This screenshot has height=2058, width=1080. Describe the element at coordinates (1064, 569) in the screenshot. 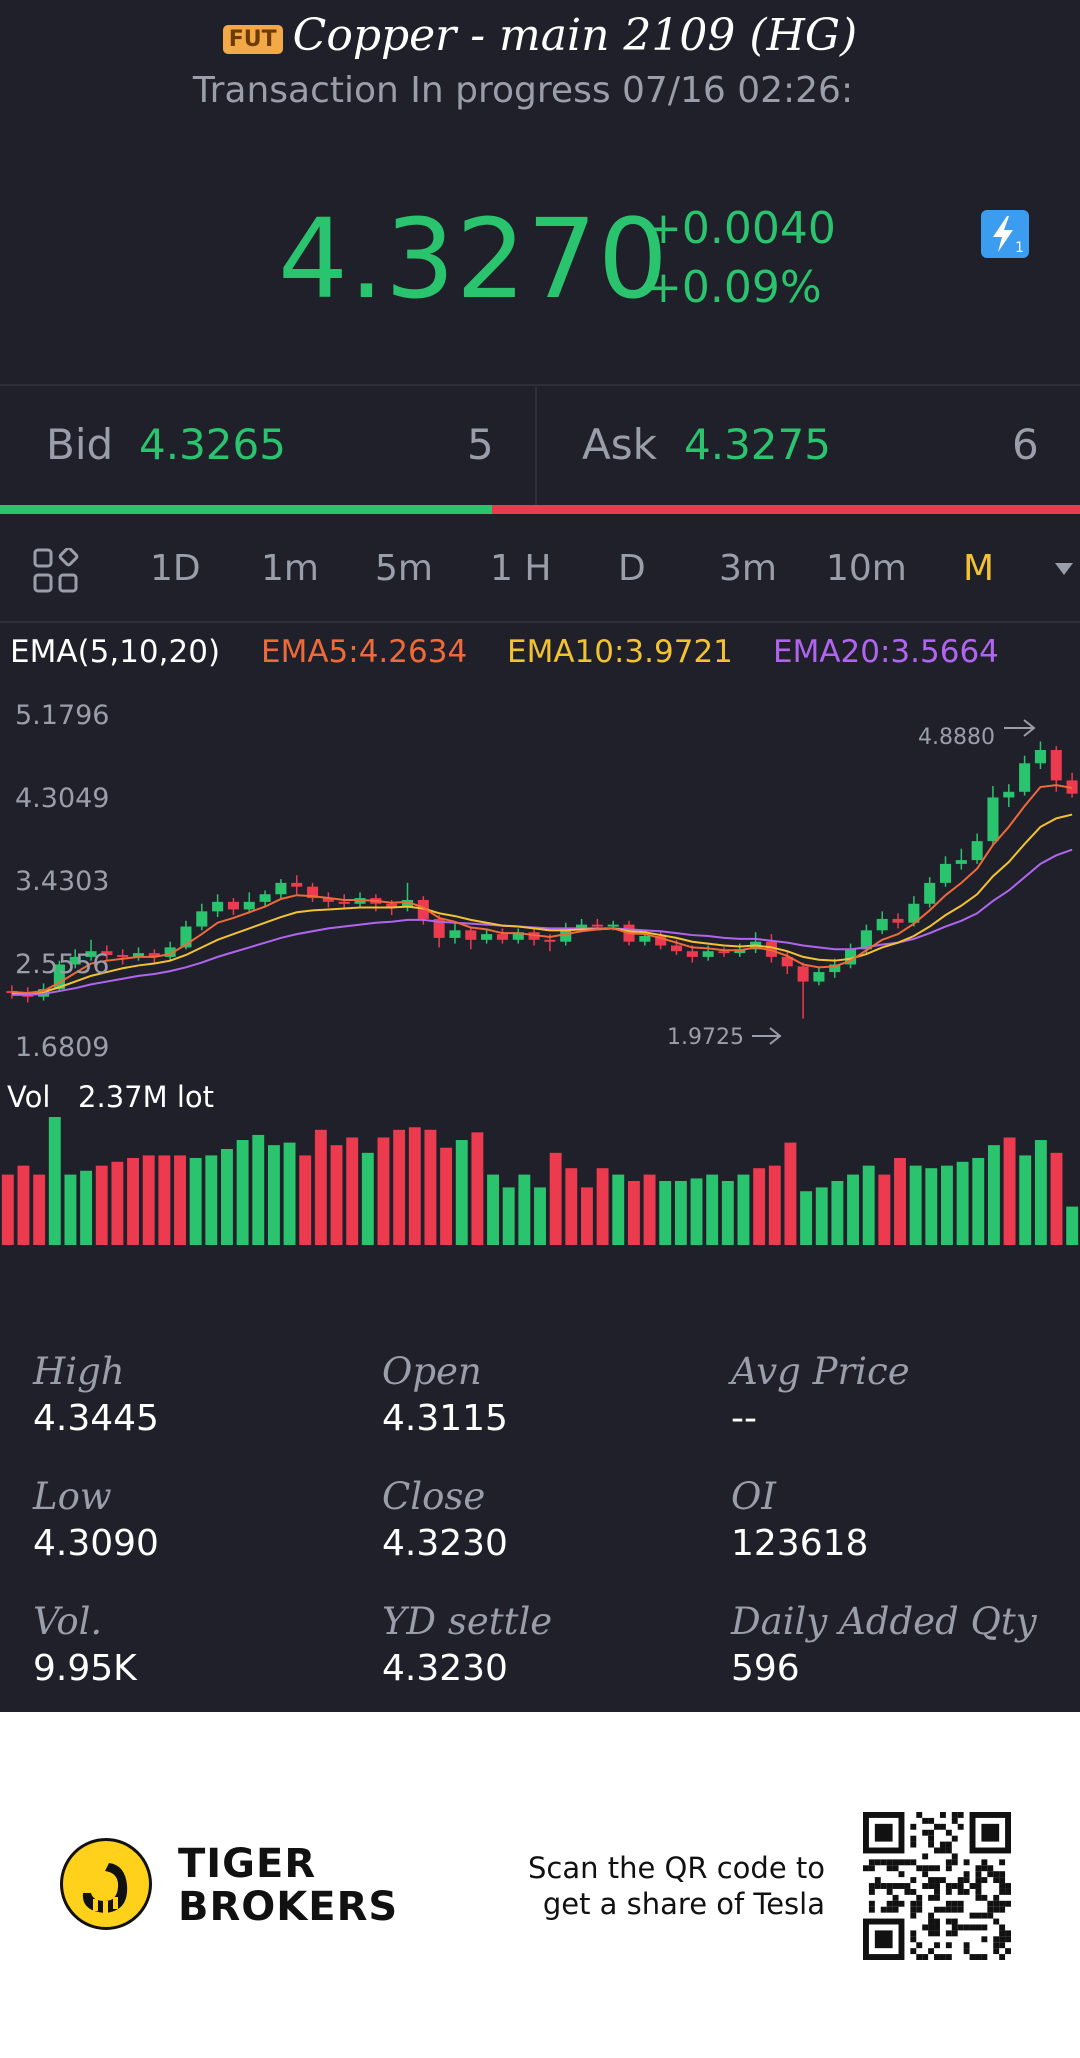

I see `dropdown-caret-icon` at that location.